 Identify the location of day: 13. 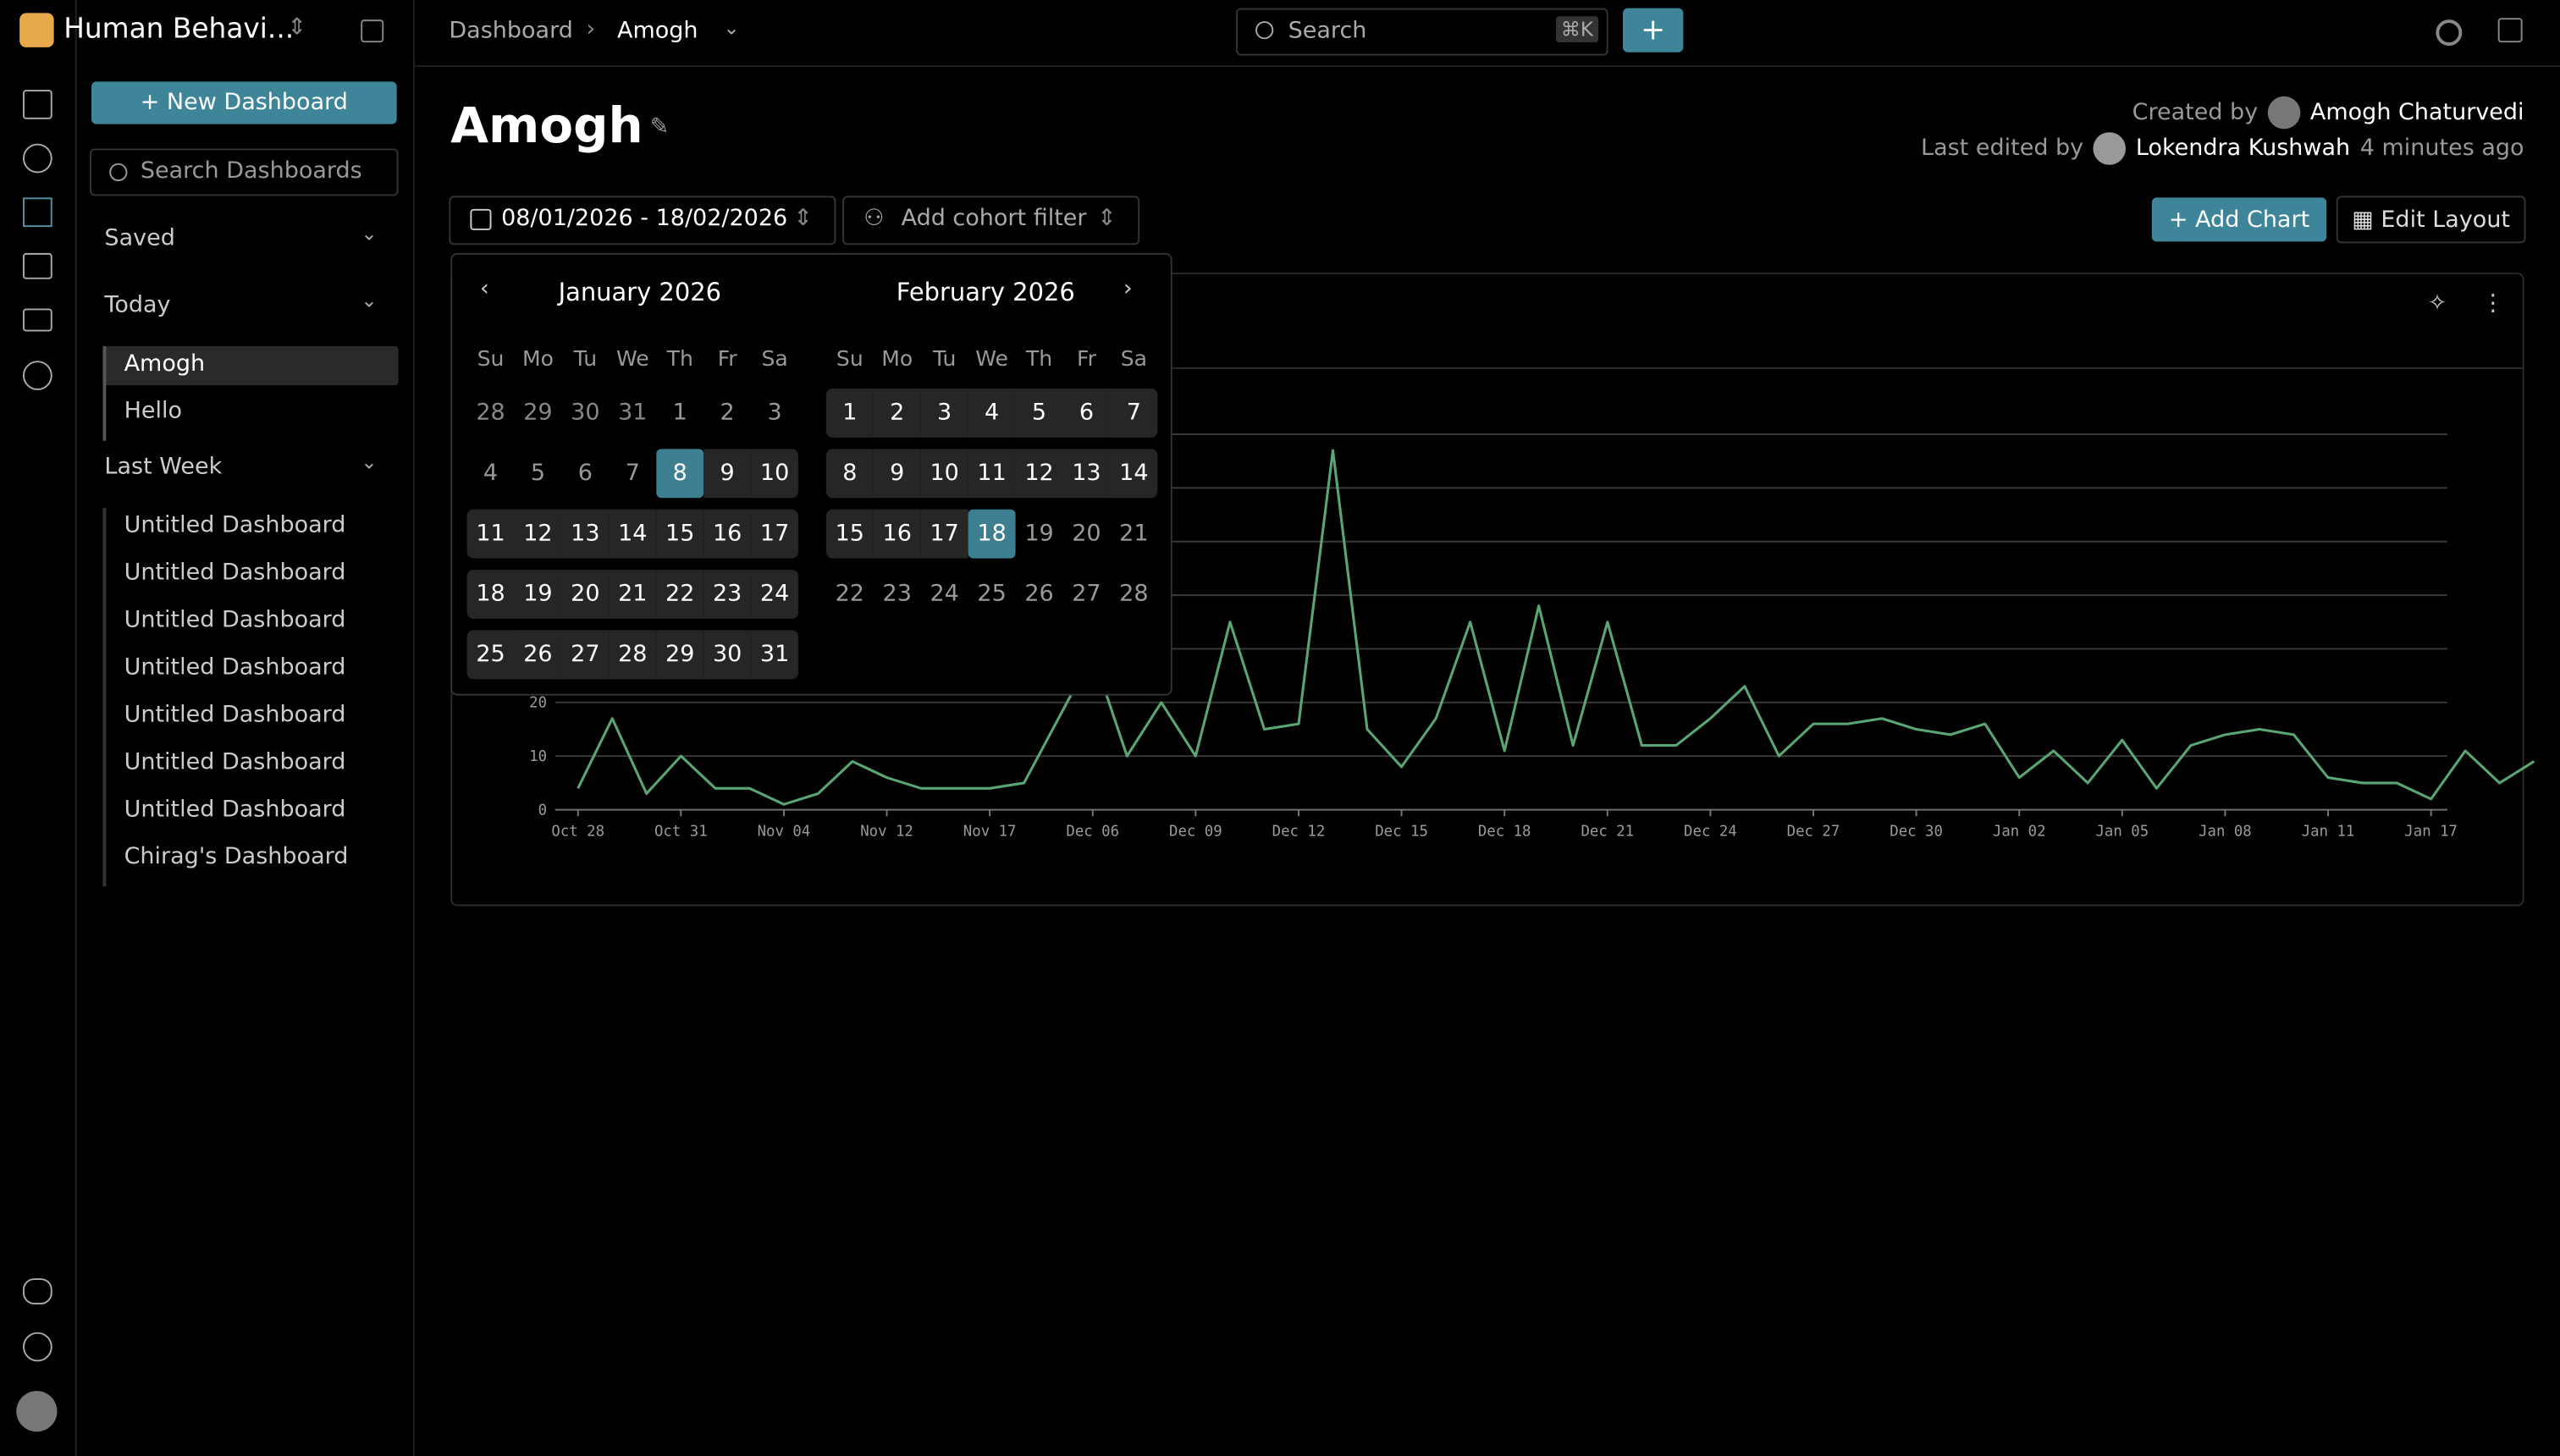
(585, 534).